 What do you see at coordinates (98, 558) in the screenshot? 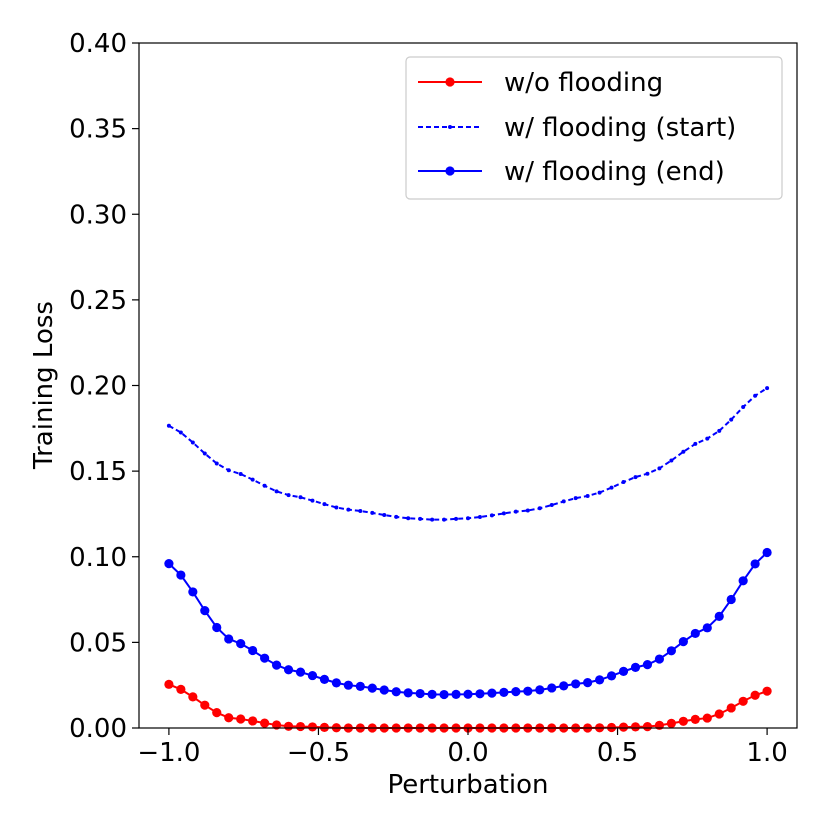
I see `y-tick-label: 0.10` at bounding box center [98, 558].